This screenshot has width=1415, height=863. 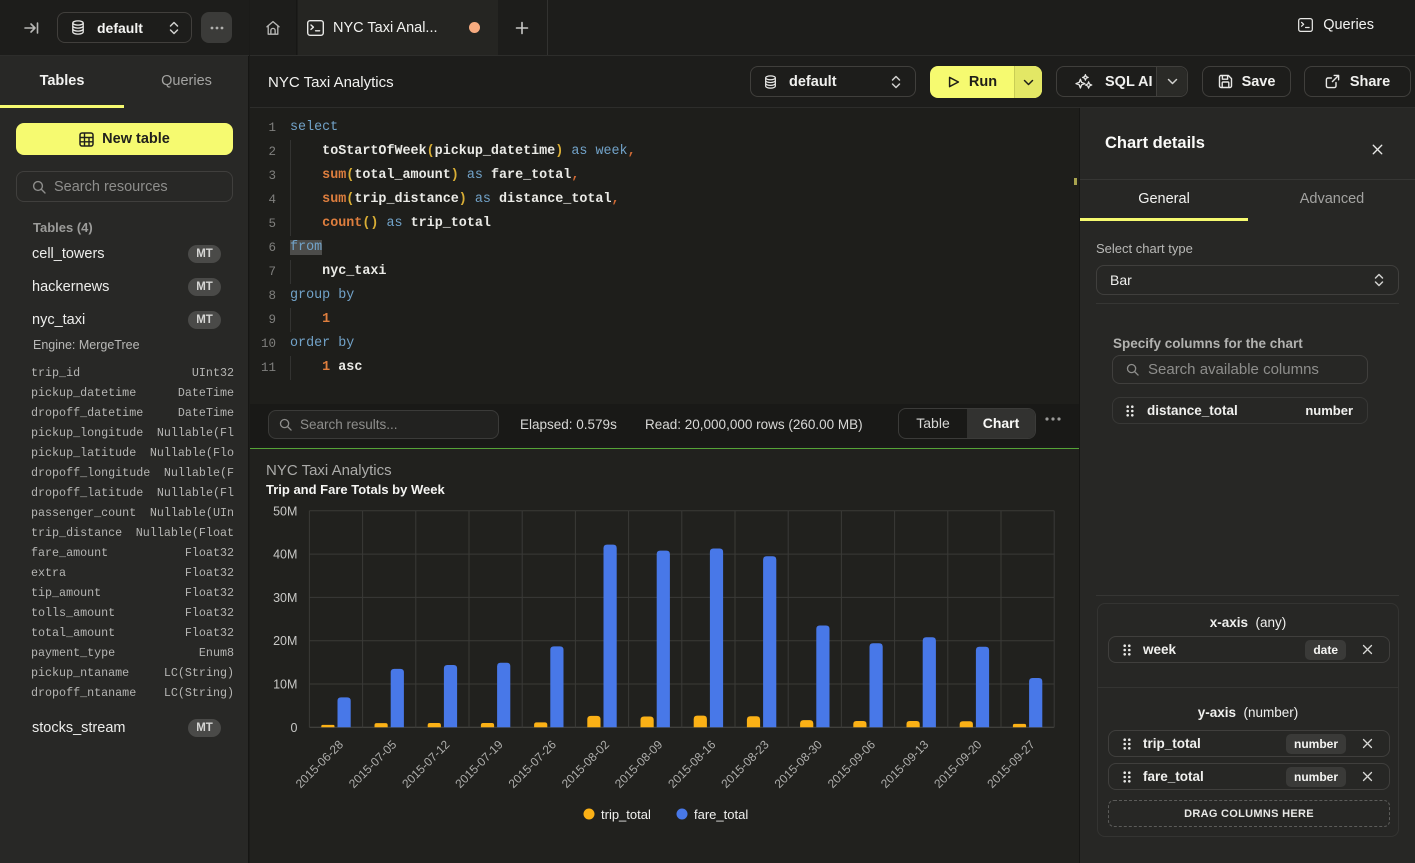 I want to click on svg-text: 10M, so click(x=285, y=685).